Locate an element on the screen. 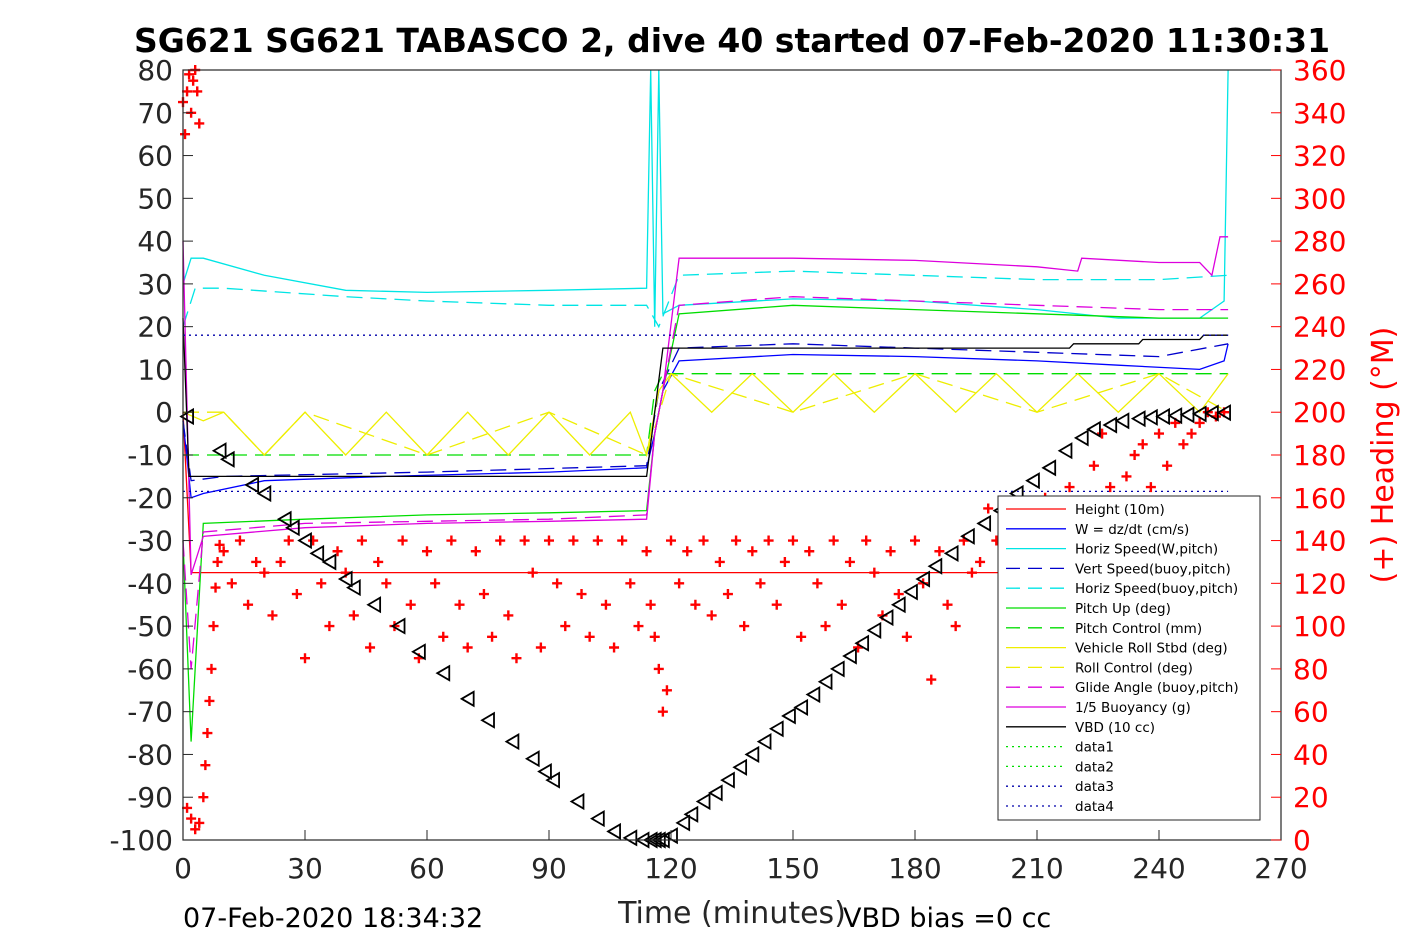  legend-label: Vehicle Roll Stbd (deg) is located at coordinates (1151, 649).